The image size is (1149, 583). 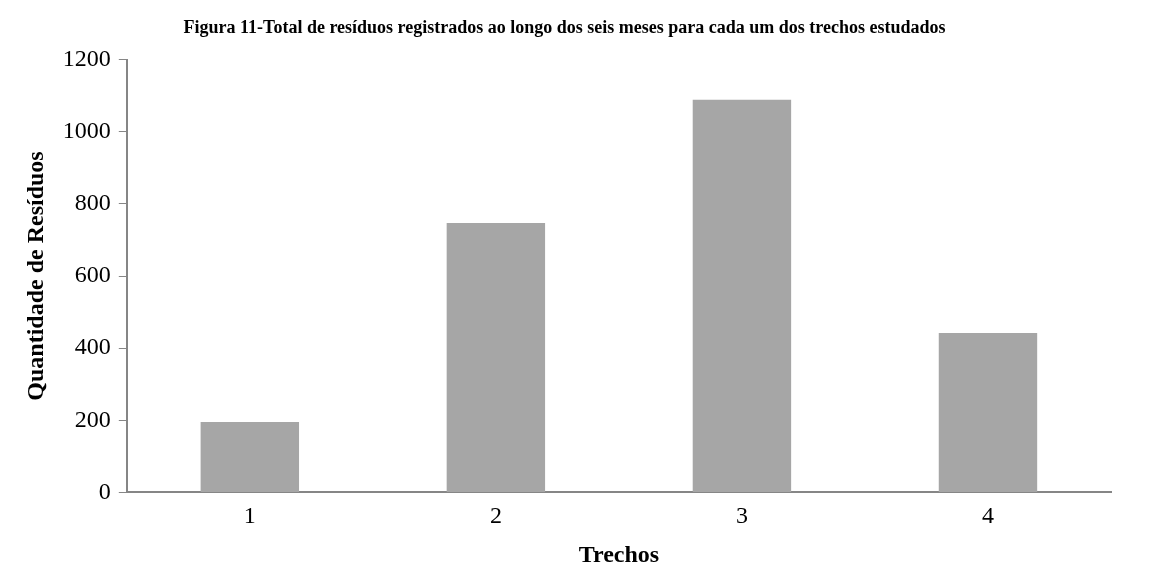 I want to click on y-tick-label: 800, so click(x=92, y=202).